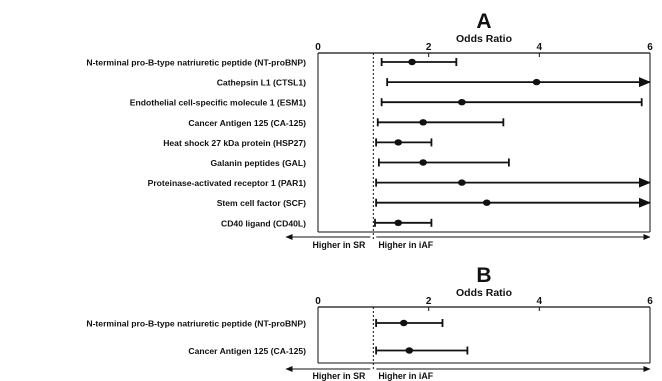 The height and width of the screenshot is (381, 662). Describe the element at coordinates (263, 223) in the screenshot. I see `row-label: CD40 ligand (CD40L)` at that location.